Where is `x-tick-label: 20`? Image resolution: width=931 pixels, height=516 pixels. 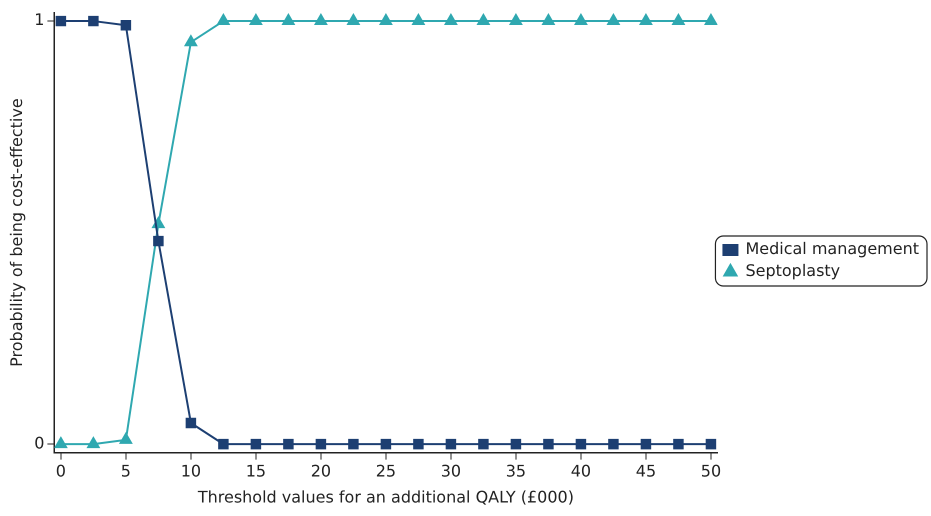
x-tick-label: 20 is located at coordinates (321, 470).